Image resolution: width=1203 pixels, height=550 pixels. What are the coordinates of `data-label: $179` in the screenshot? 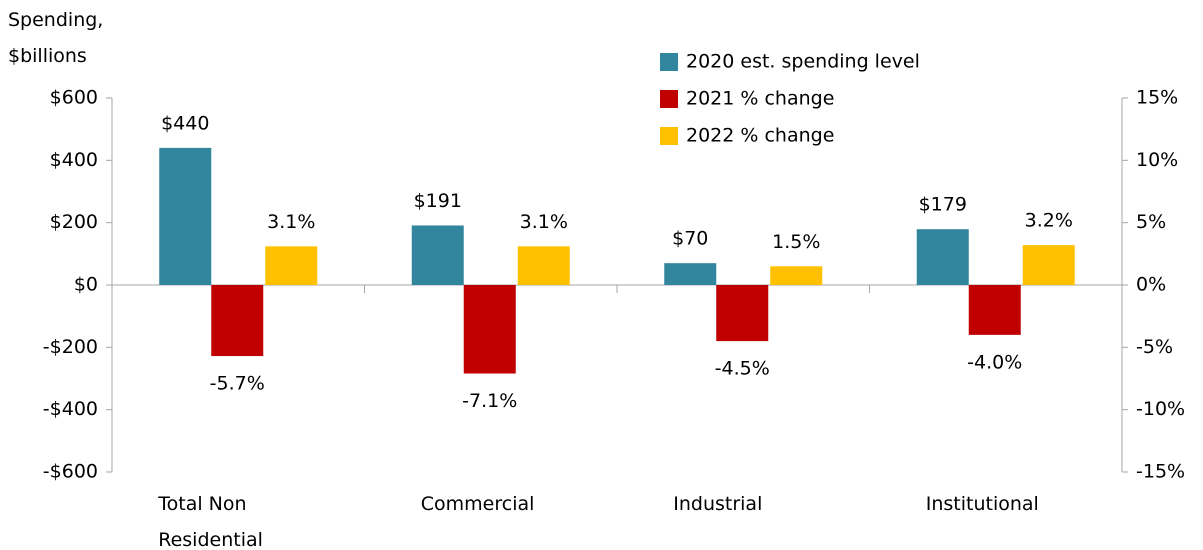 It's located at (943, 205).